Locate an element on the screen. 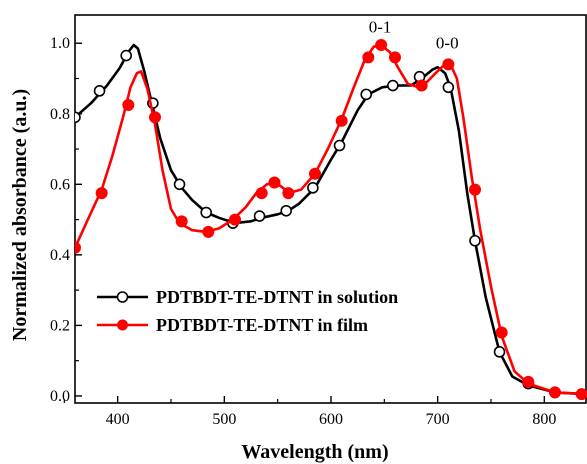  y-tick-label: 0.4 is located at coordinates (60, 255).